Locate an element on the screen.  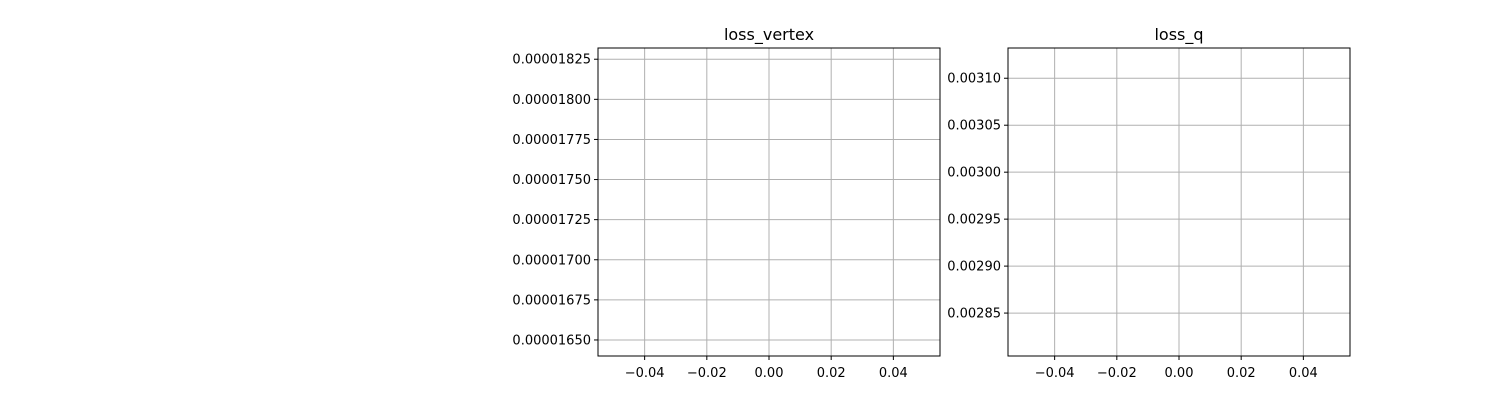
loss-vertex-y-tick-label: 0.00001775 is located at coordinates (551, 140).